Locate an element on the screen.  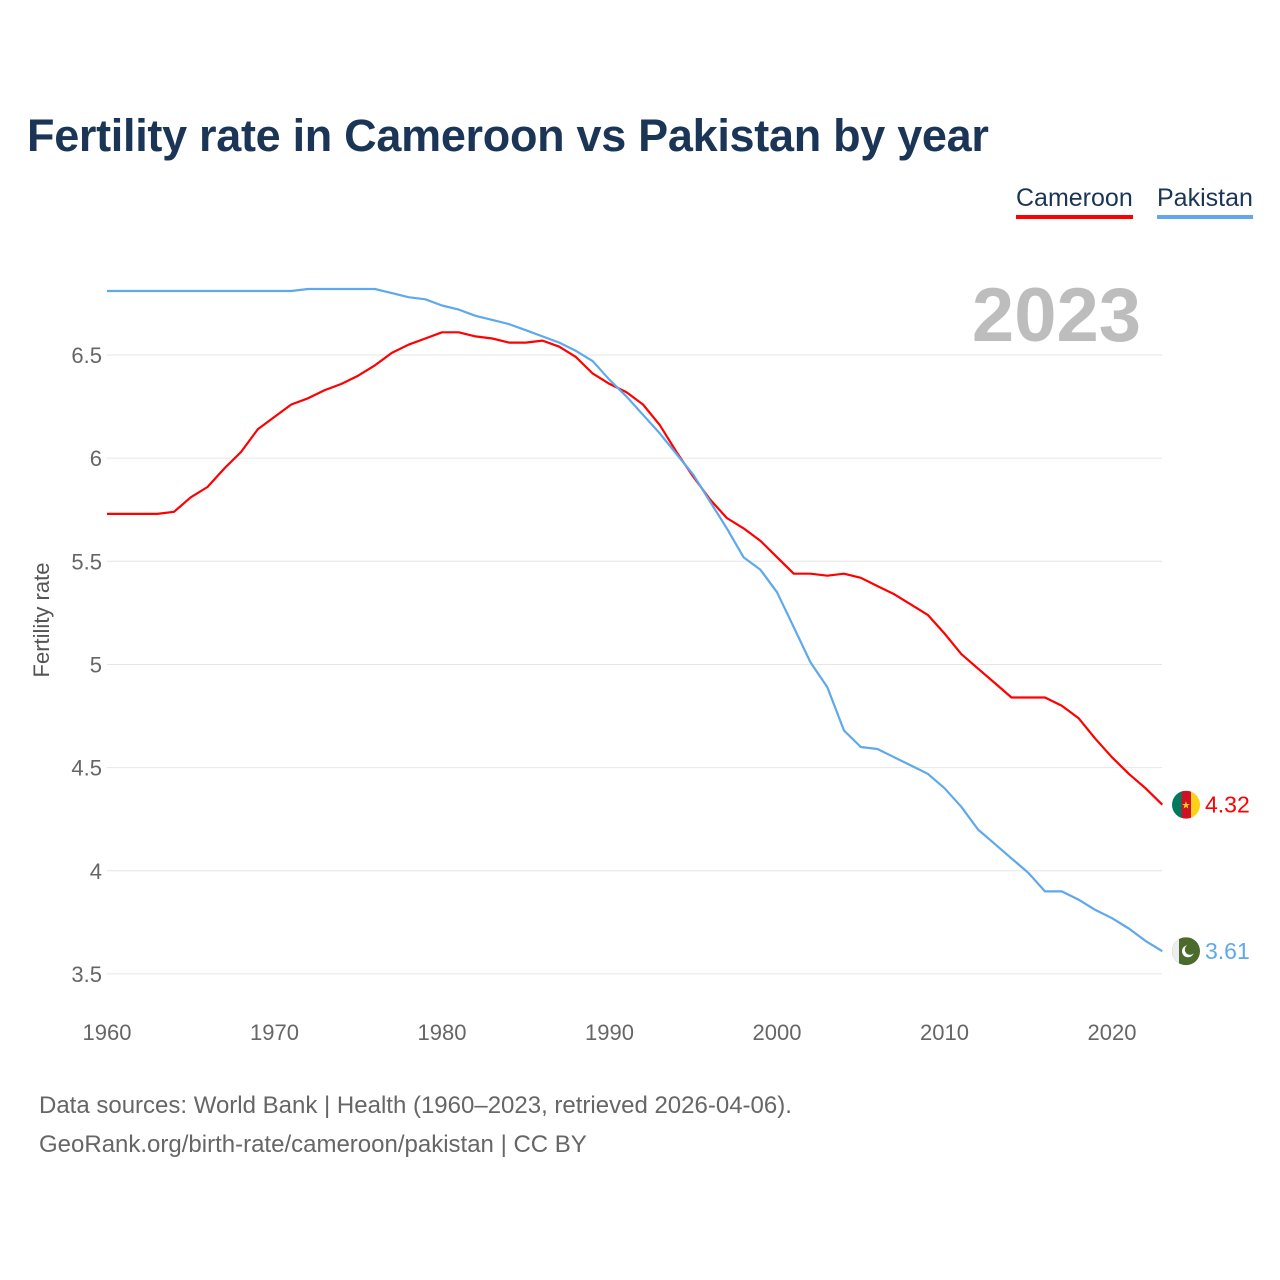
crescent-cut is located at coordinates (1190, 949).